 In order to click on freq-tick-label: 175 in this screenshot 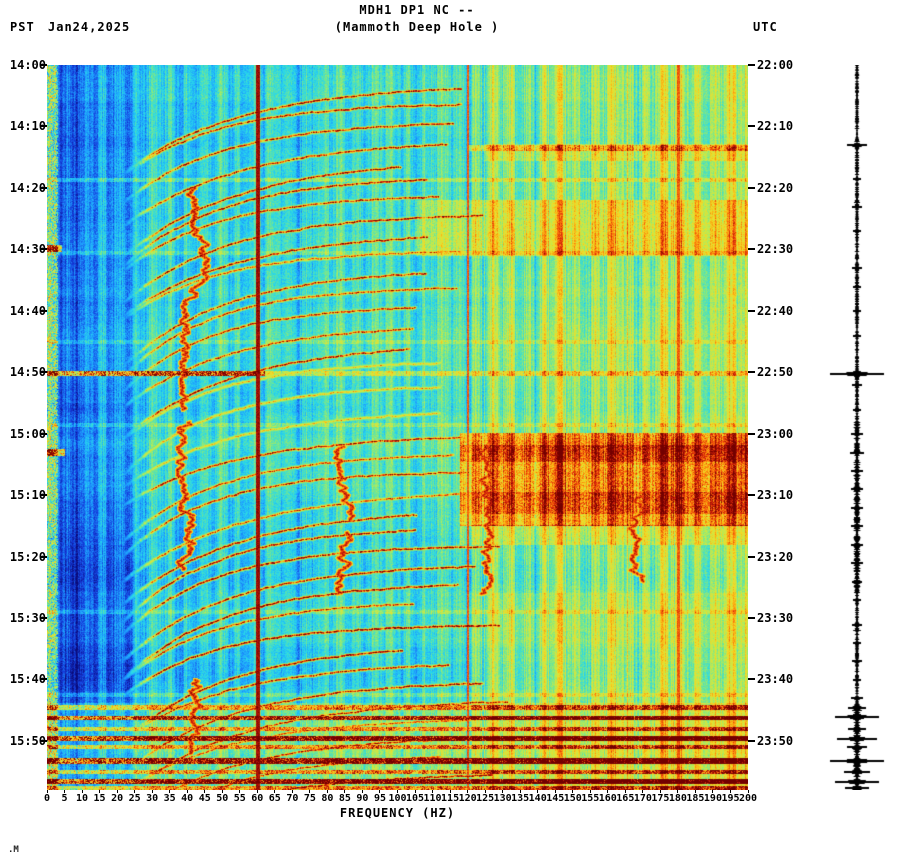, I will do `click(660, 798)`.